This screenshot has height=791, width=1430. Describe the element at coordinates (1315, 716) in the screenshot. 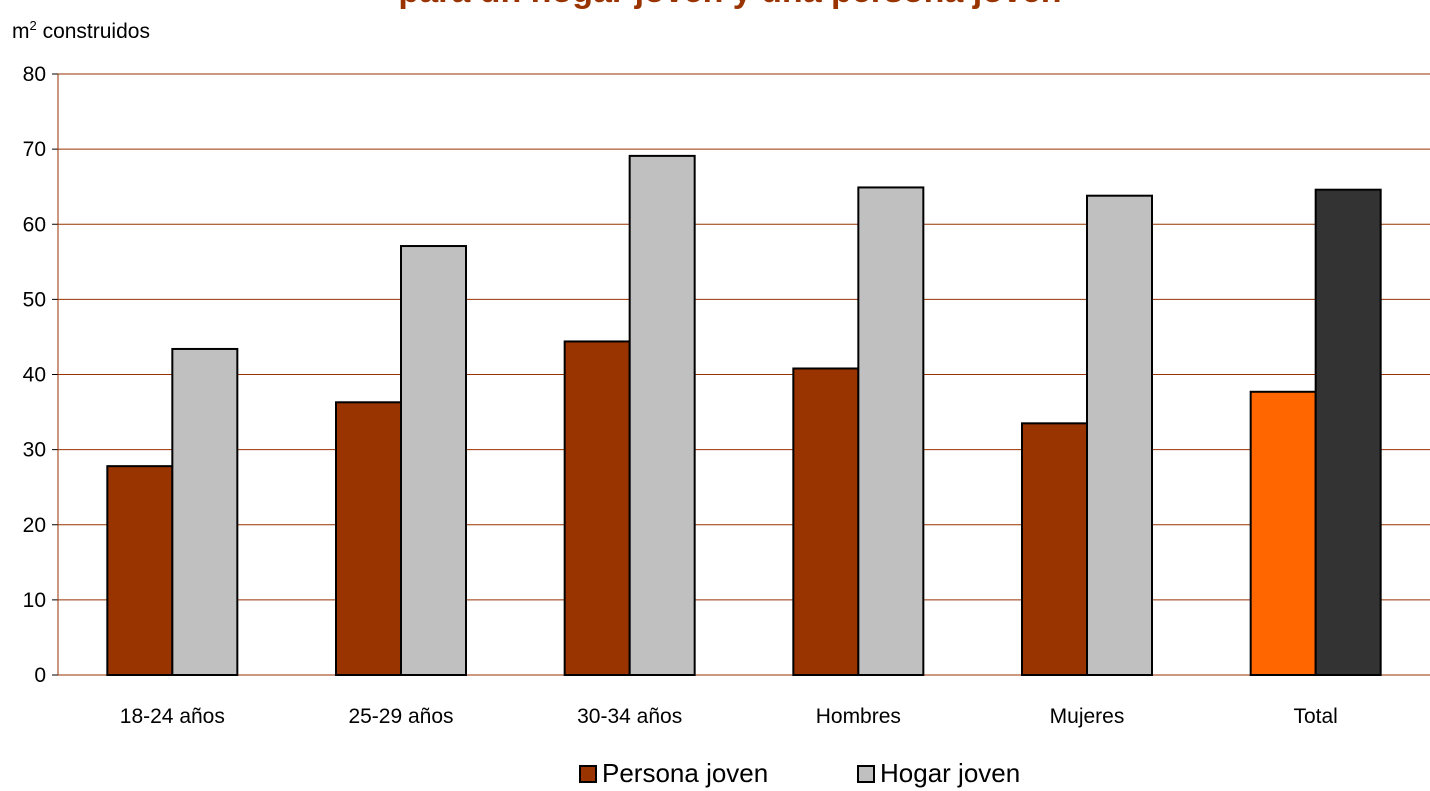

I see `x-tick-label-5: Total` at that location.